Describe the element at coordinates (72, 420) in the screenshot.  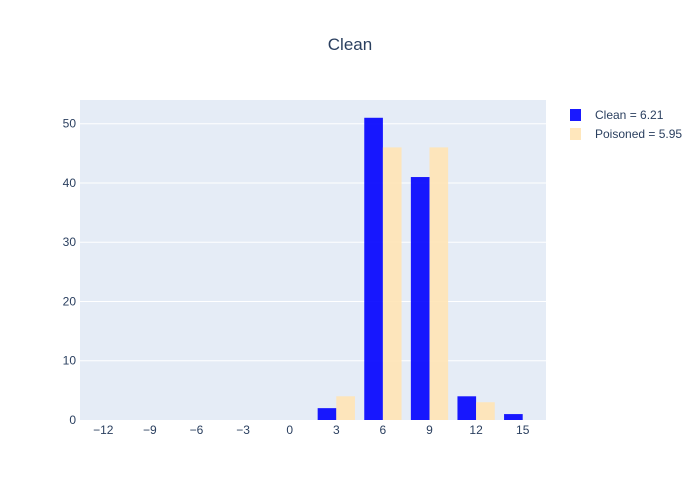
I see `y-tick-label: 0` at that location.